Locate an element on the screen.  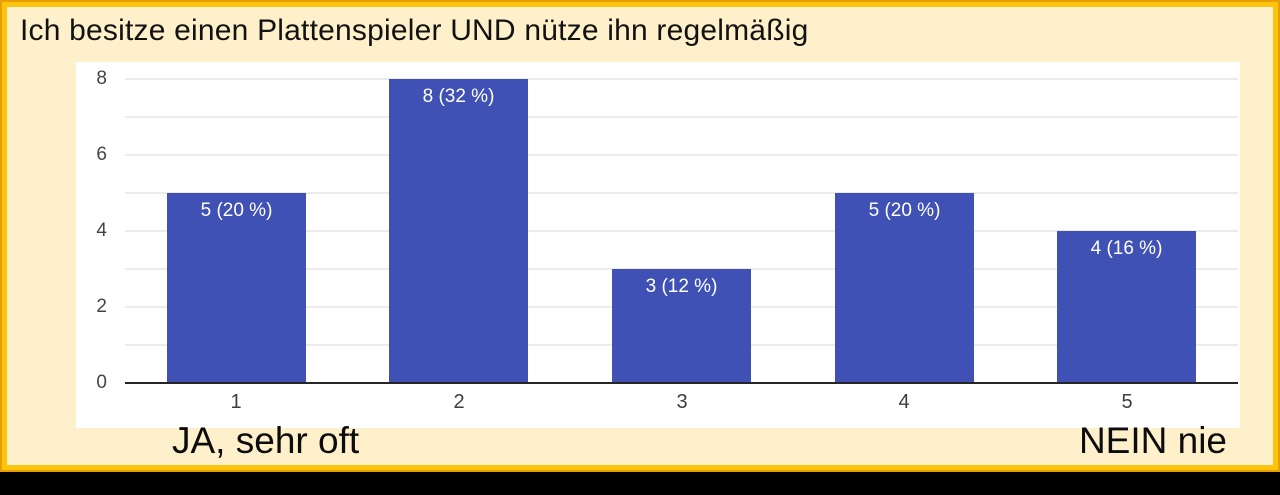
y-tick-label: 6 is located at coordinates (101, 154).